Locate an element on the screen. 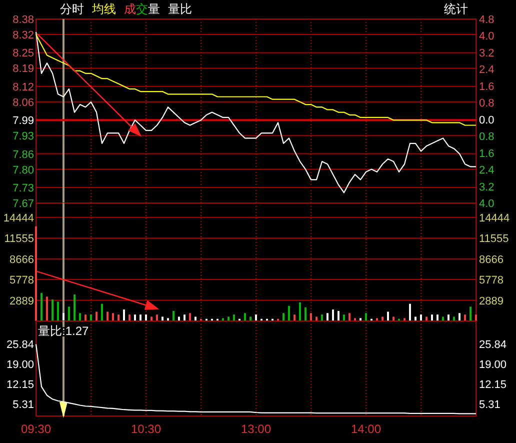 The height and width of the screenshot is (443, 516). y-tick-label: 7.99 is located at coordinates (23, 121).